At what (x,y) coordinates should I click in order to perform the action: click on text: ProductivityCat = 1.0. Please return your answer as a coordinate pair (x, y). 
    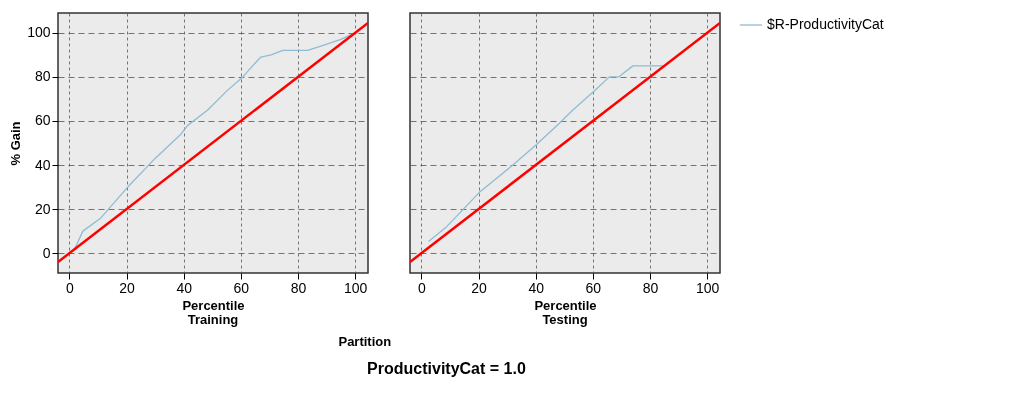
    Looking at the image, I should click on (446, 368).